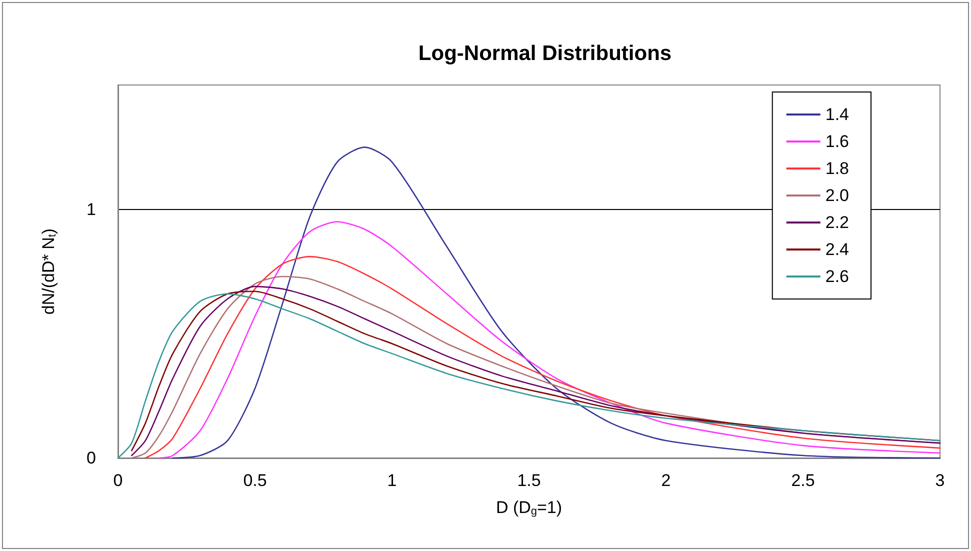 This screenshot has width=971, height=551. What do you see at coordinates (837, 114) in the screenshot?
I see `legend-label: 1.4` at bounding box center [837, 114].